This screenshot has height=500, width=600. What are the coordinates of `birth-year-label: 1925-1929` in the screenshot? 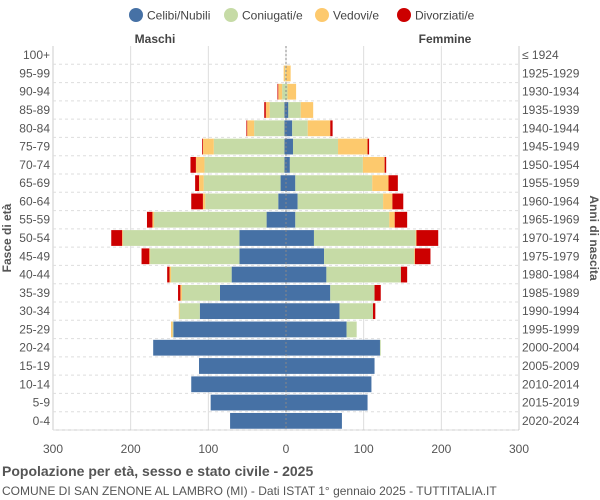 It's located at (551, 73).